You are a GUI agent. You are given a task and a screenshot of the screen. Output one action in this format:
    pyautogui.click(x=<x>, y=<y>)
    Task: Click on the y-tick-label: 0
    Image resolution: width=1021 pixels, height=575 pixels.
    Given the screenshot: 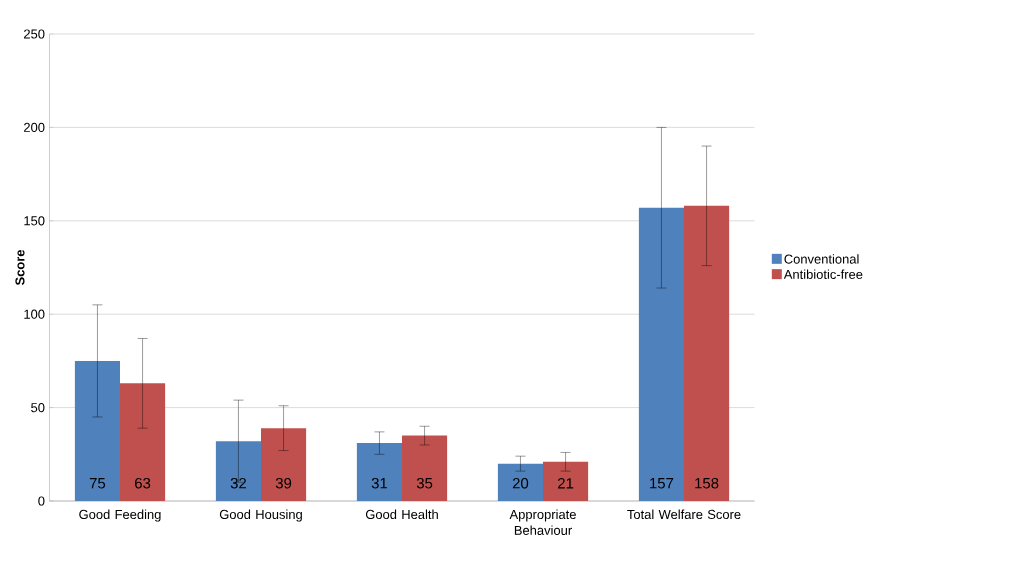 What is the action you would take?
    pyautogui.click(x=41, y=501)
    